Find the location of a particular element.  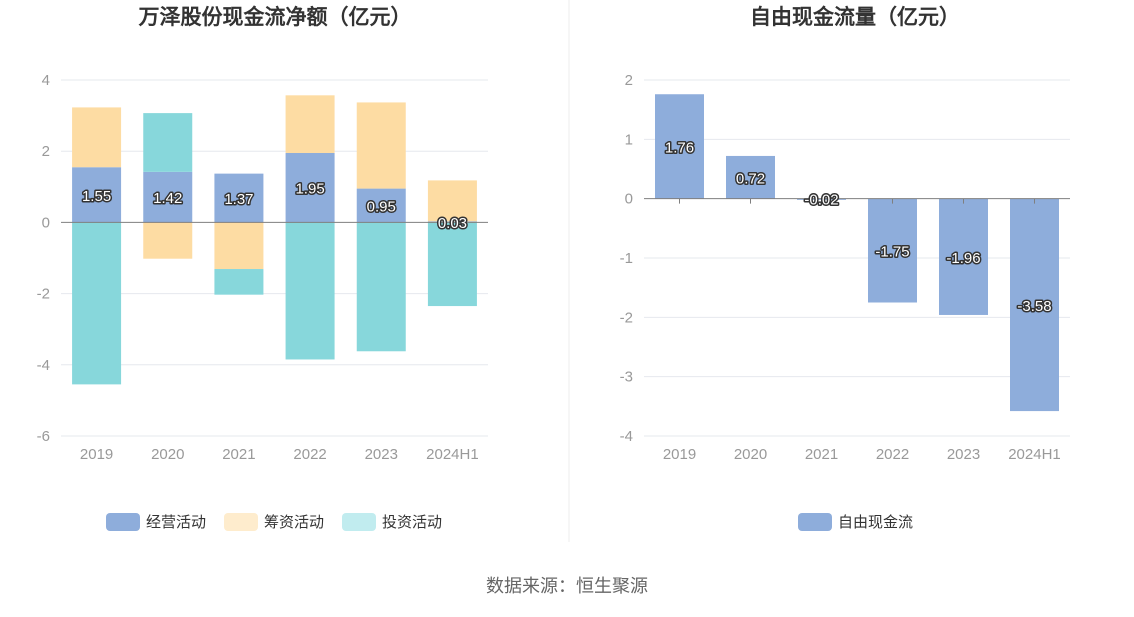

data-label: -3.58 is located at coordinates (1034, 306).